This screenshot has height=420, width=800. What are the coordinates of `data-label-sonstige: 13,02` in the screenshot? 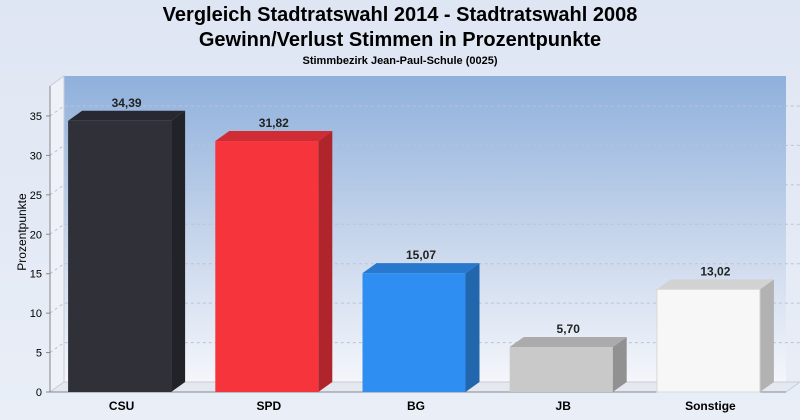 It's located at (715, 271).